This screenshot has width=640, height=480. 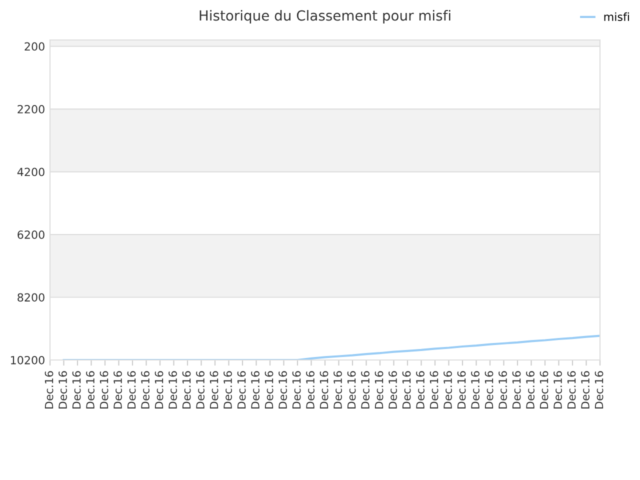 What do you see at coordinates (34, 46) in the screenshot?
I see `y-tick-label: 200` at bounding box center [34, 46].